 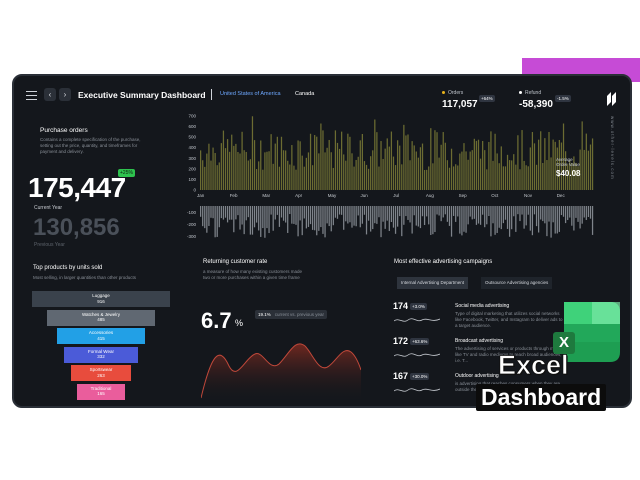 I want to click on campaign-value: 167, so click(x=401, y=376).